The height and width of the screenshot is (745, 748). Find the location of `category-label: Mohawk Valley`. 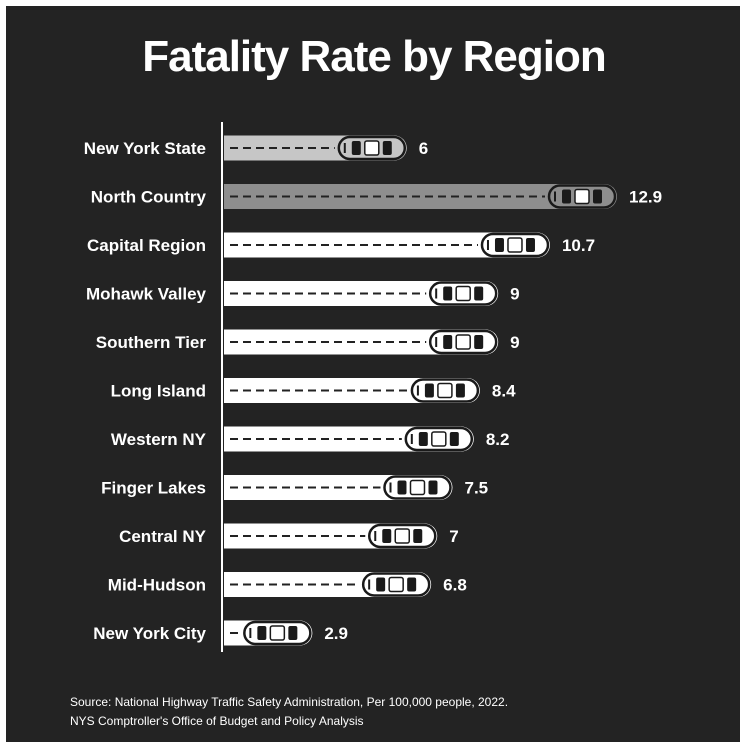

category-label: Mohawk Valley is located at coordinates (146, 294).